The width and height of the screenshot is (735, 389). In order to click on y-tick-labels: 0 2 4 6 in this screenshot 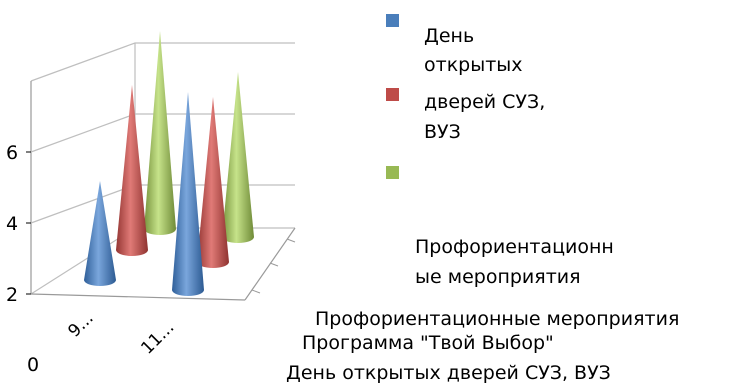, I will do `click(22, 259)`.